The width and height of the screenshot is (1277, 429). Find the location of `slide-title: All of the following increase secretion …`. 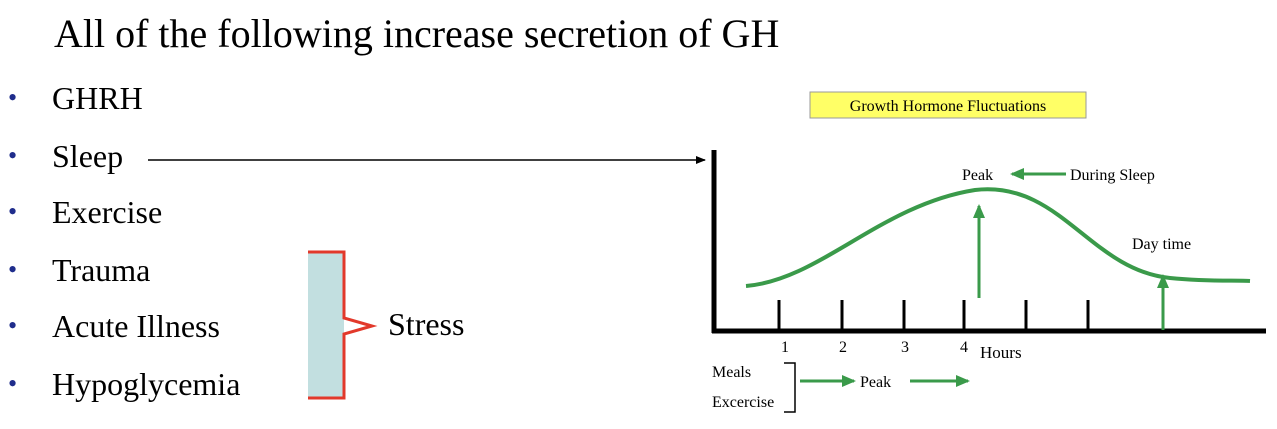

slide-title: All of the following increase secretion … is located at coordinates (417, 33).